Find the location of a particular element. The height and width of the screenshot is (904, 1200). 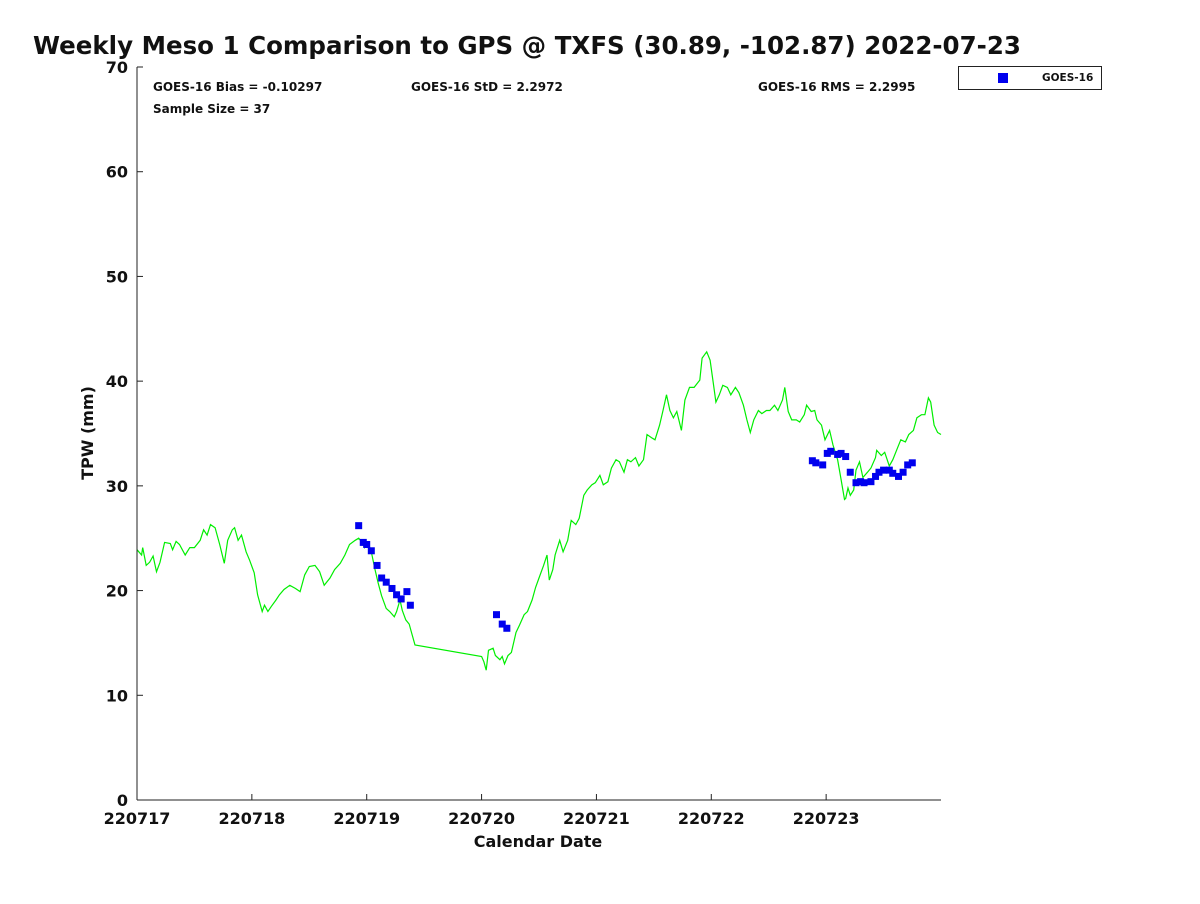

legend: GOES-16 is located at coordinates (1030, 78).